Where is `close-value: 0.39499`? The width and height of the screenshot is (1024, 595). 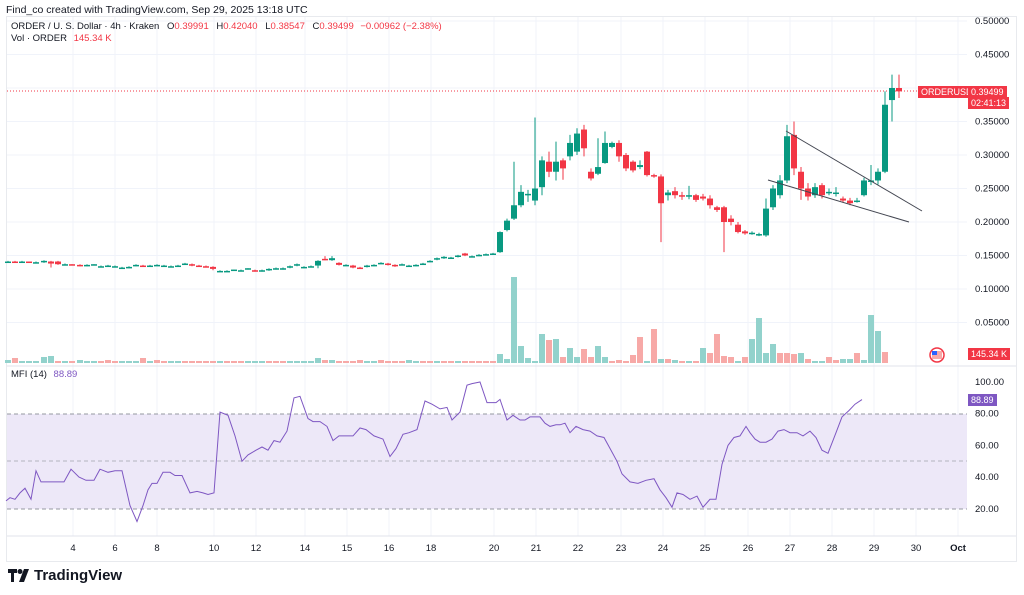
close-value: 0.39499 is located at coordinates (336, 26).